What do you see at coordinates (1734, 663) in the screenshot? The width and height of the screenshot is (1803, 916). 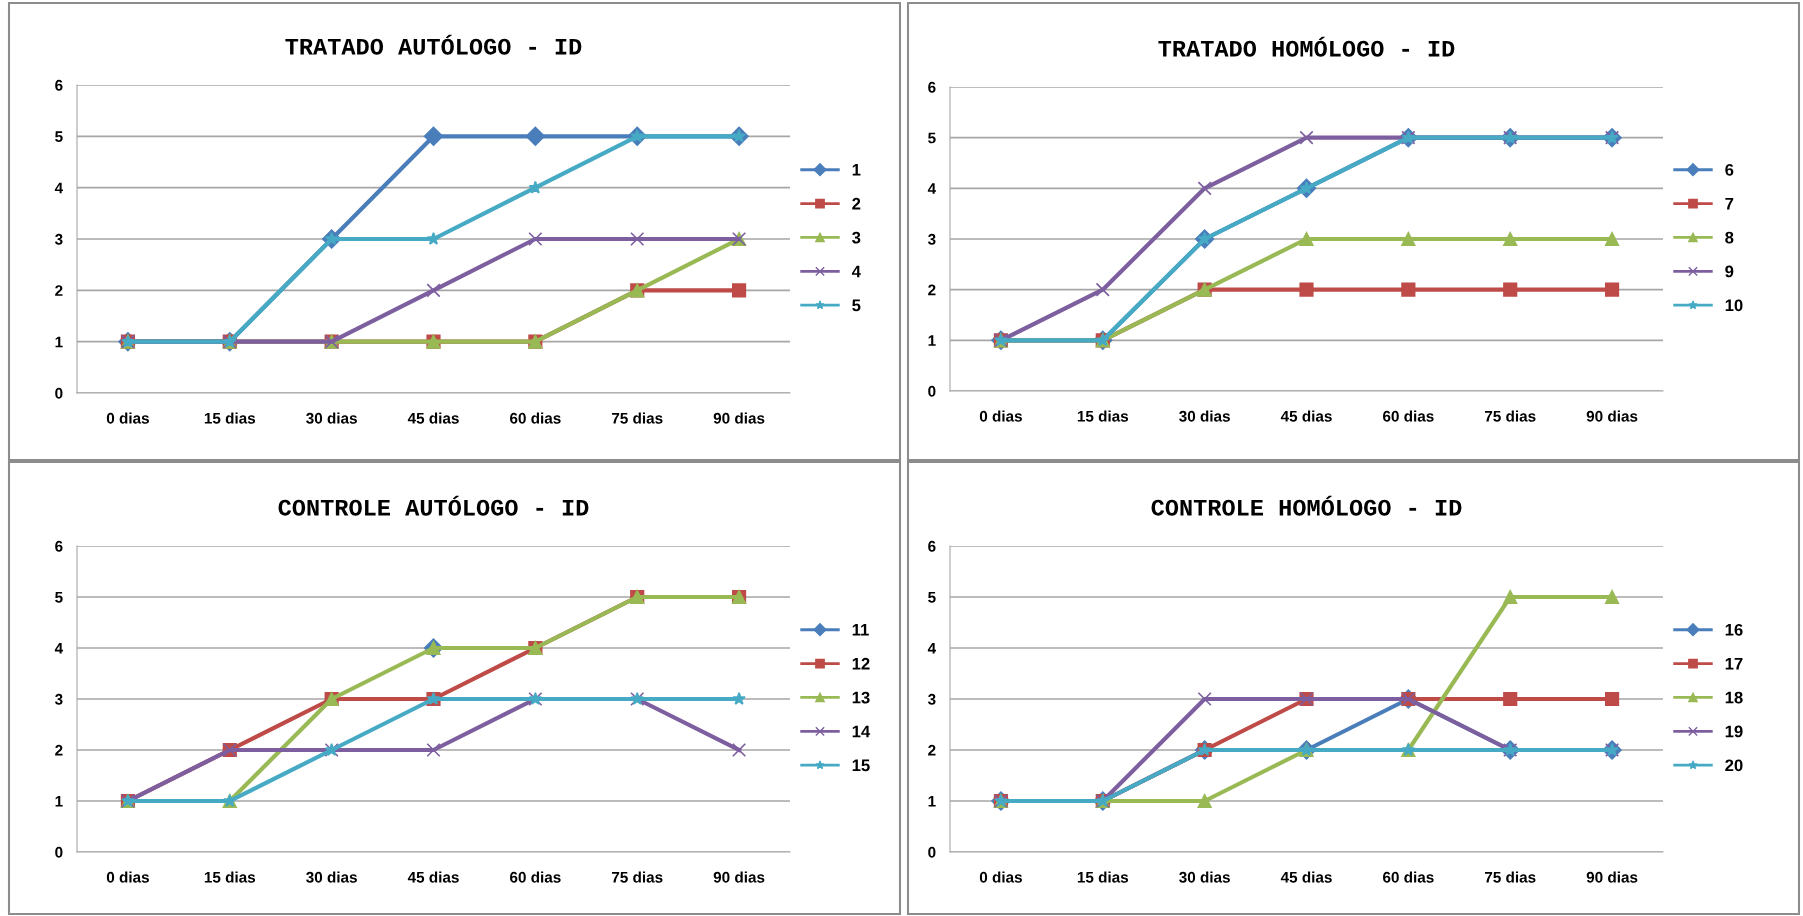 I see `legend-label: 17` at bounding box center [1734, 663].